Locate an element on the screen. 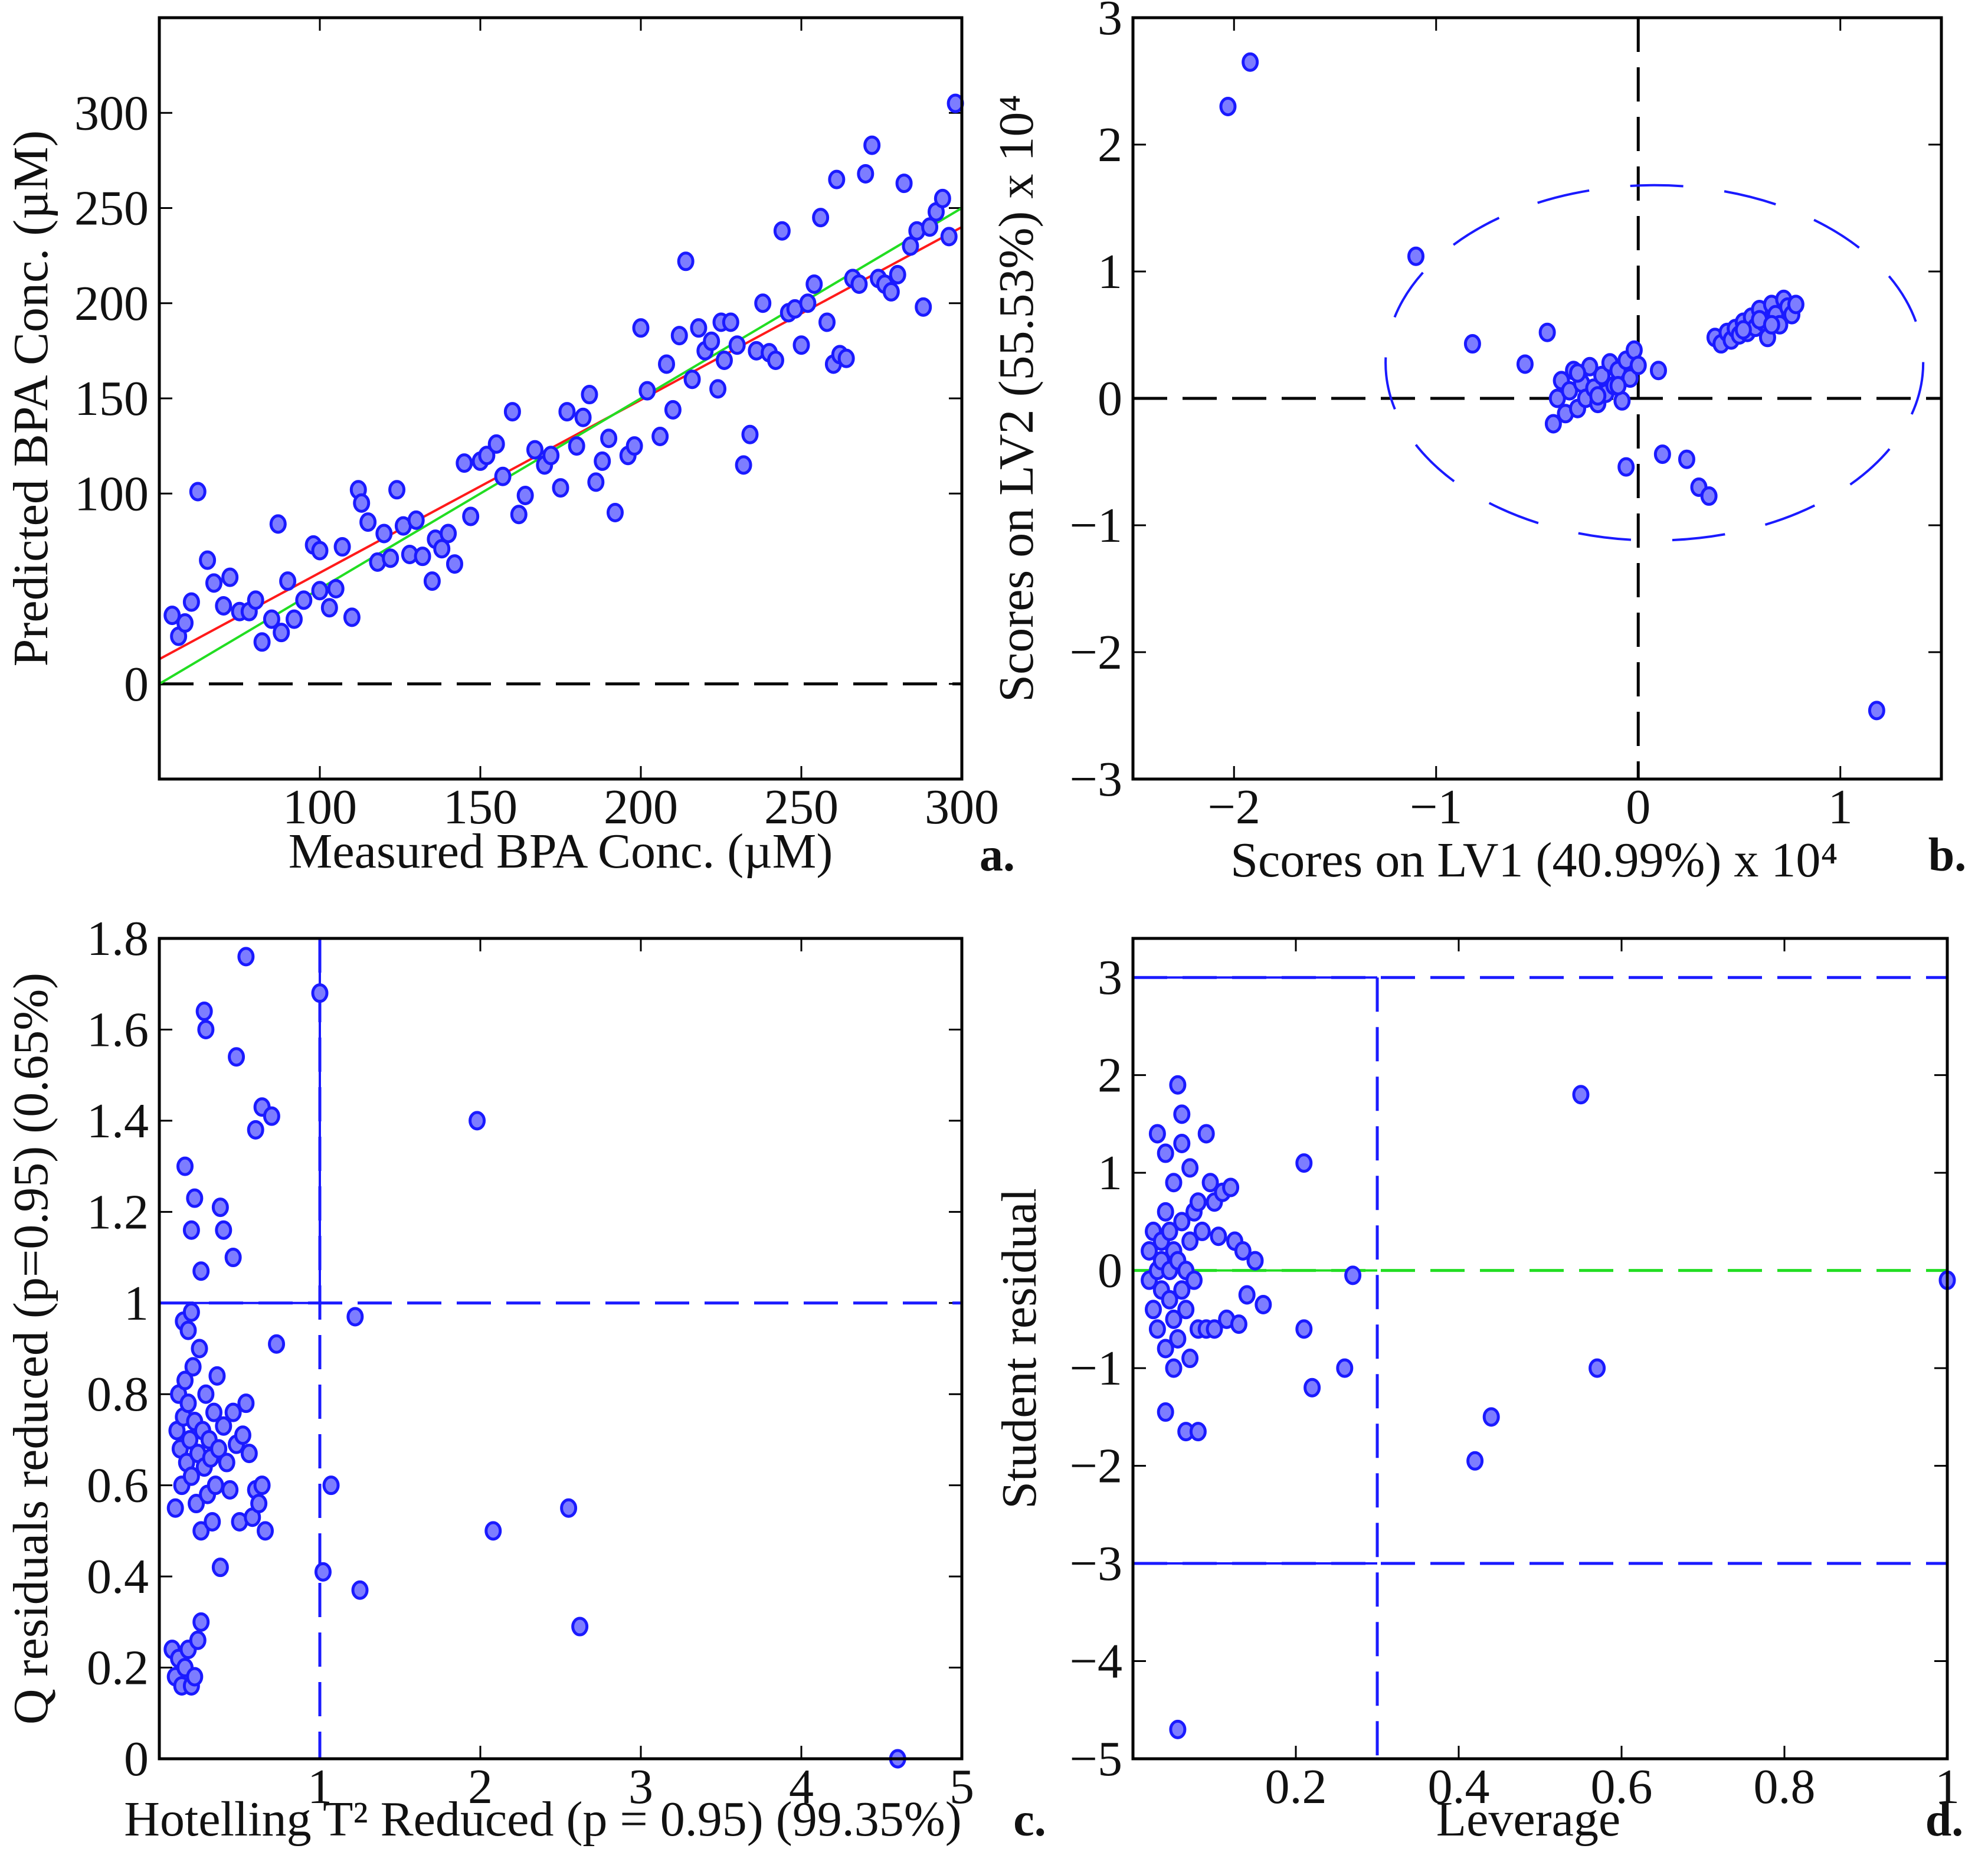  x-tick-label: 3 is located at coordinates (640, 1786).